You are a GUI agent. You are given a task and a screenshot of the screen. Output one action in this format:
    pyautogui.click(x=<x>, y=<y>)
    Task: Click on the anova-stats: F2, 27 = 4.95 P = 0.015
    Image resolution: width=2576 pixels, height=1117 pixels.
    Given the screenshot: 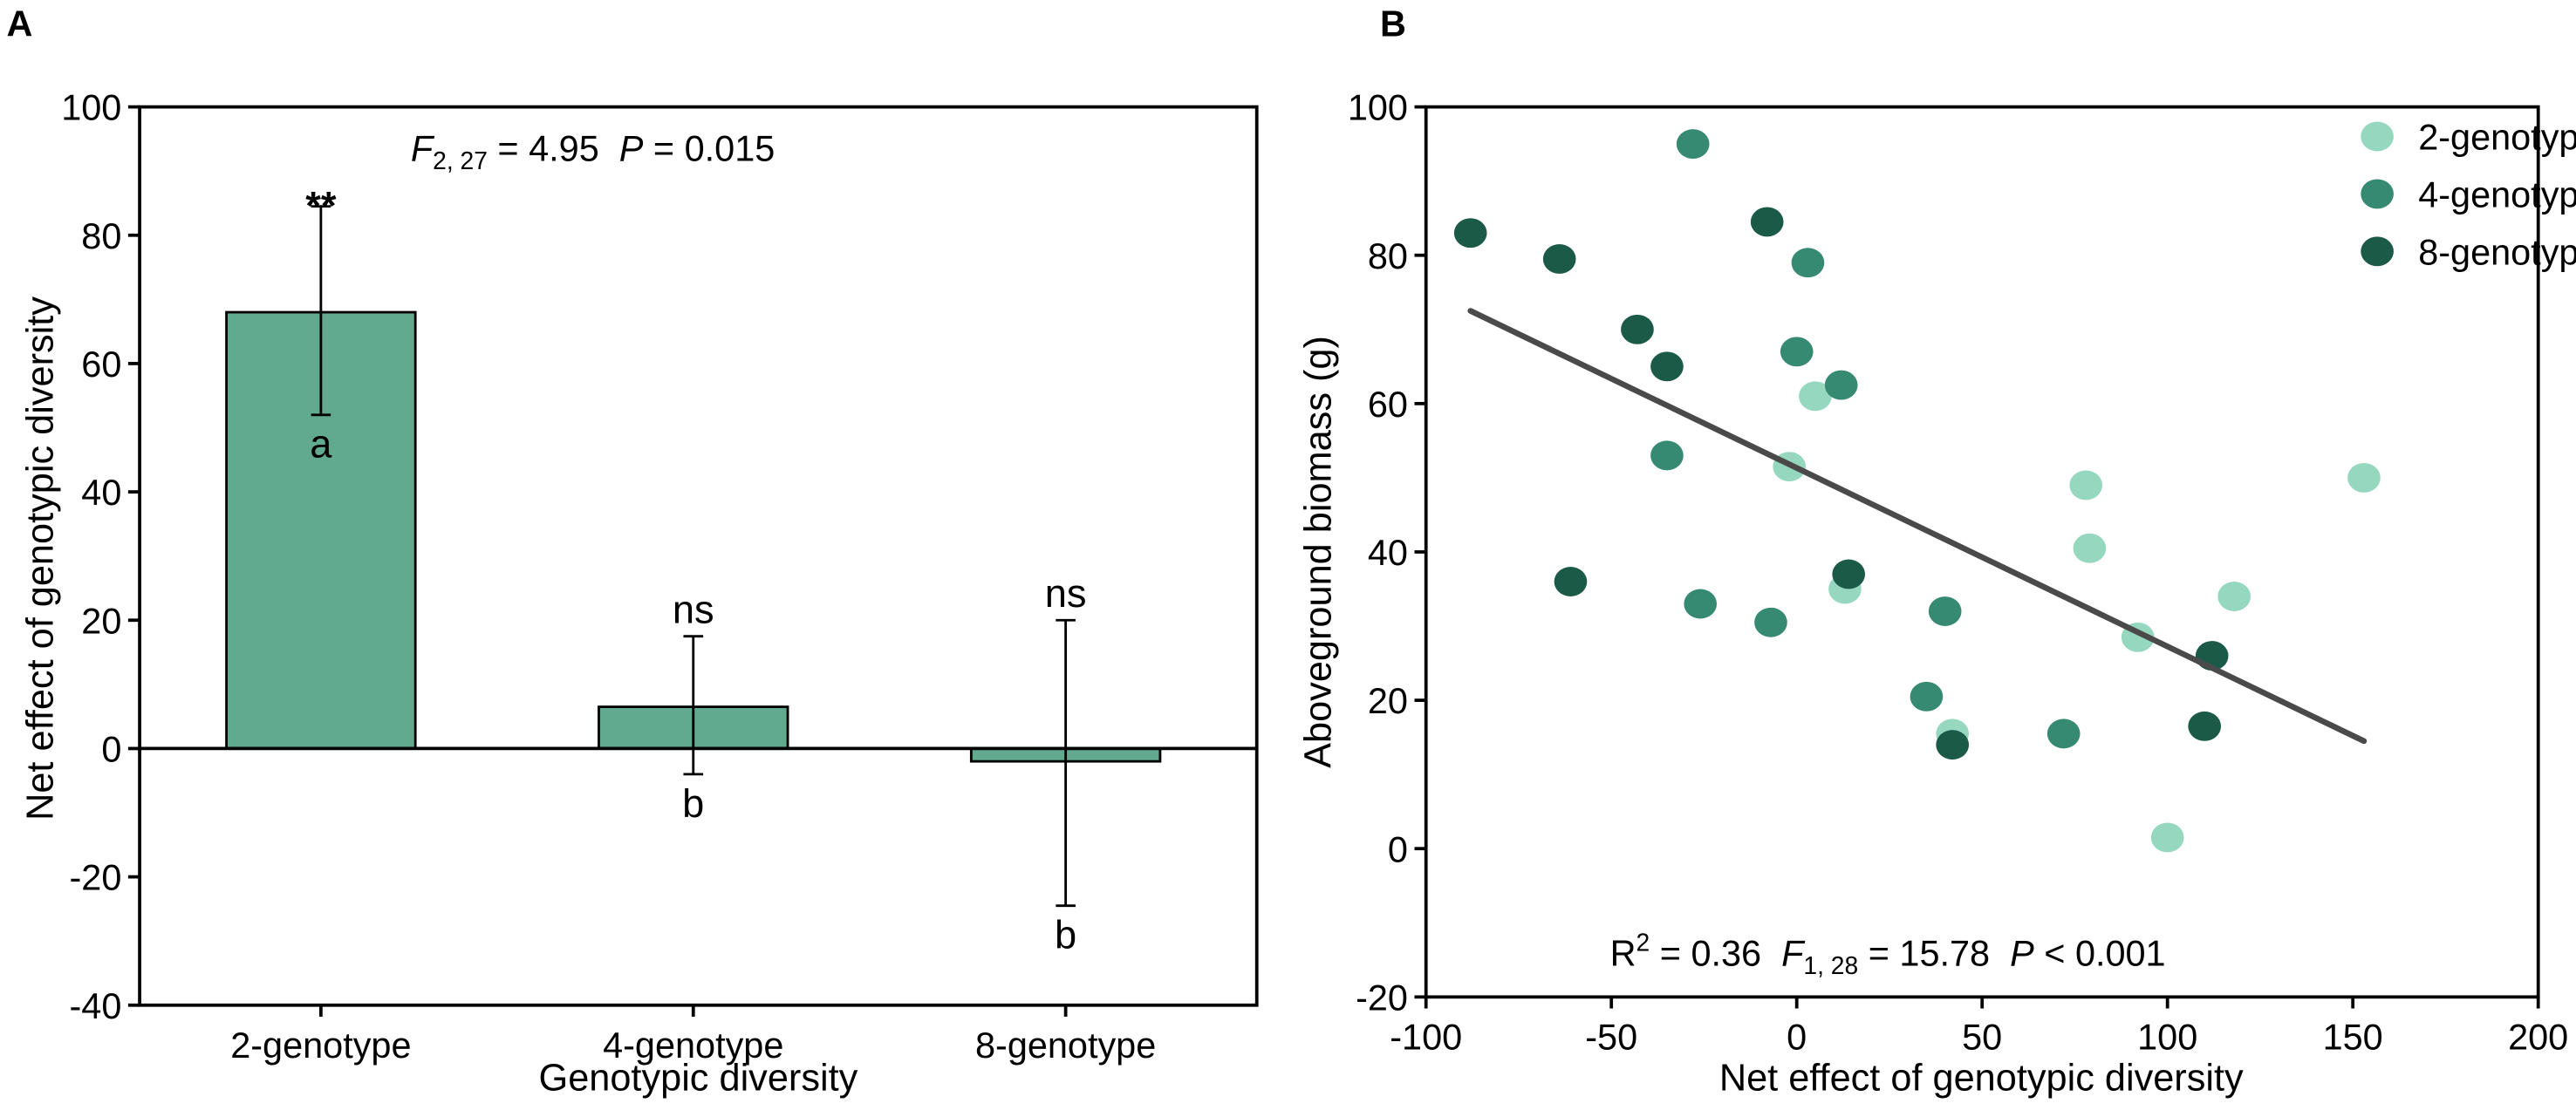 What is the action you would take?
    pyautogui.click(x=593, y=151)
    